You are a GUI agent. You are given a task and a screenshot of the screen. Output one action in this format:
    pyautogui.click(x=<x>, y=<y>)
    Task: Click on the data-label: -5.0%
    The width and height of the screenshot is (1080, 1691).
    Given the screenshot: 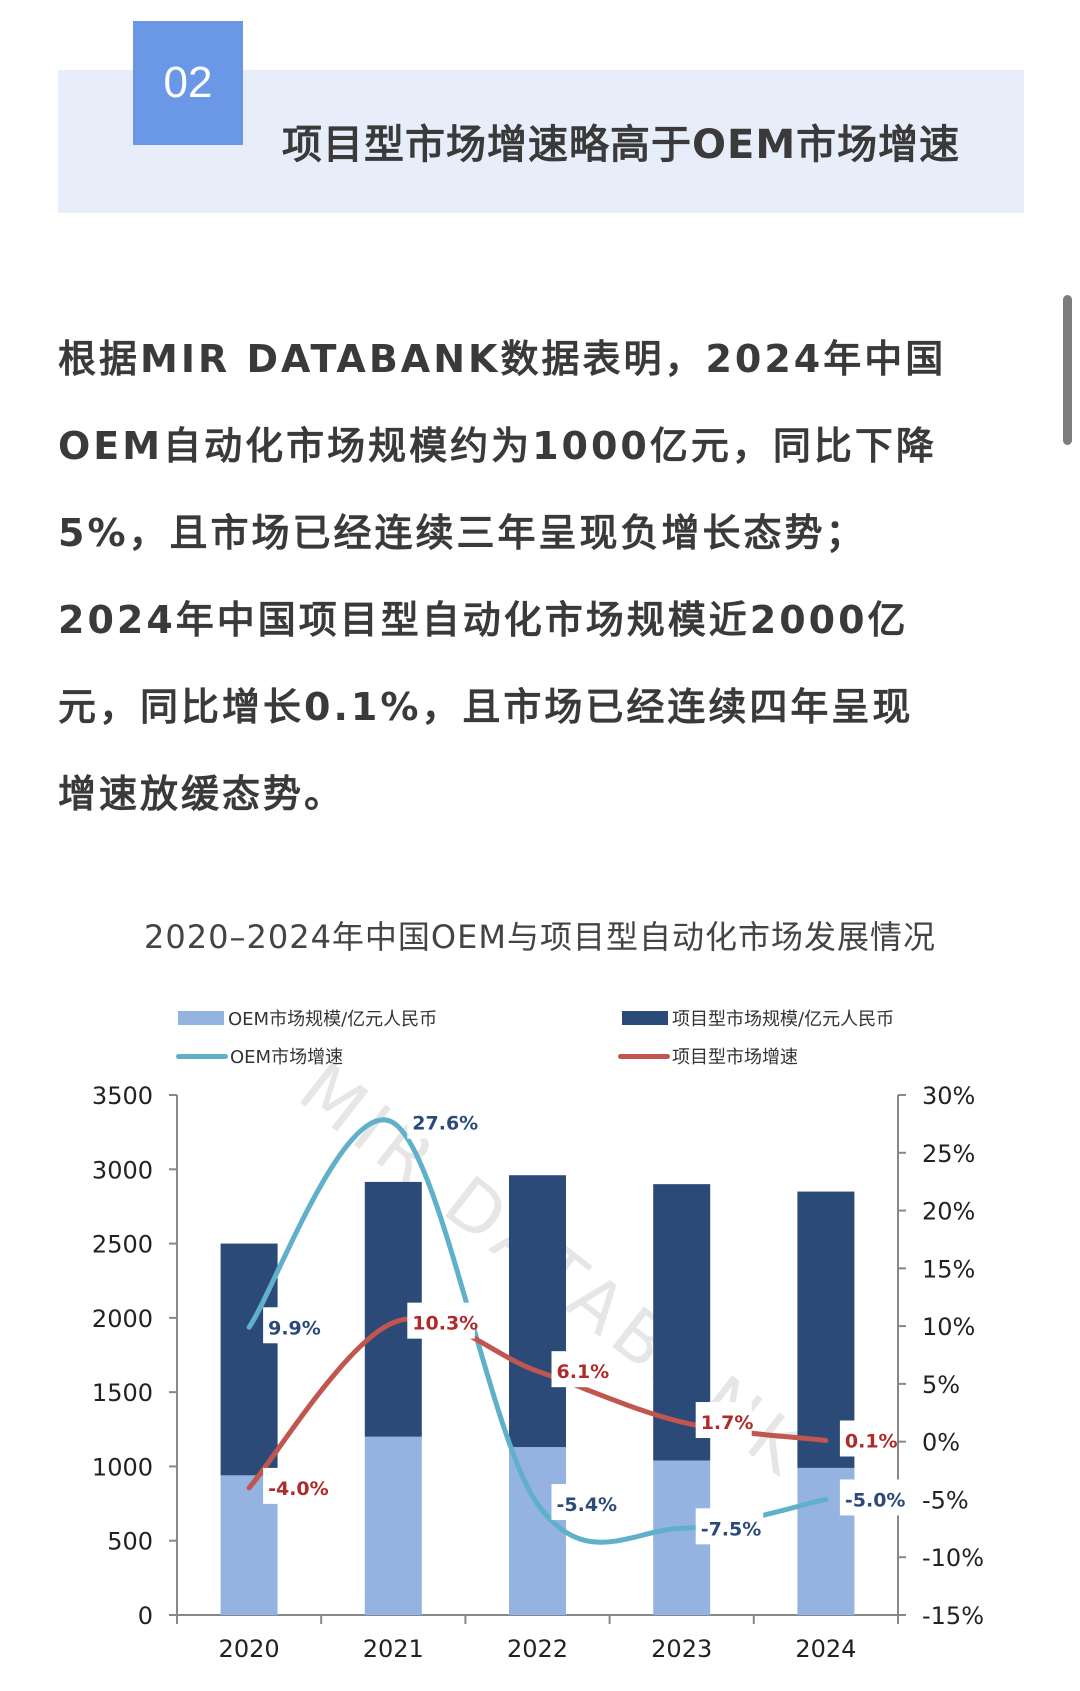 What is the action you would take?
    pyautogui.click(x=875, y=1500)
    